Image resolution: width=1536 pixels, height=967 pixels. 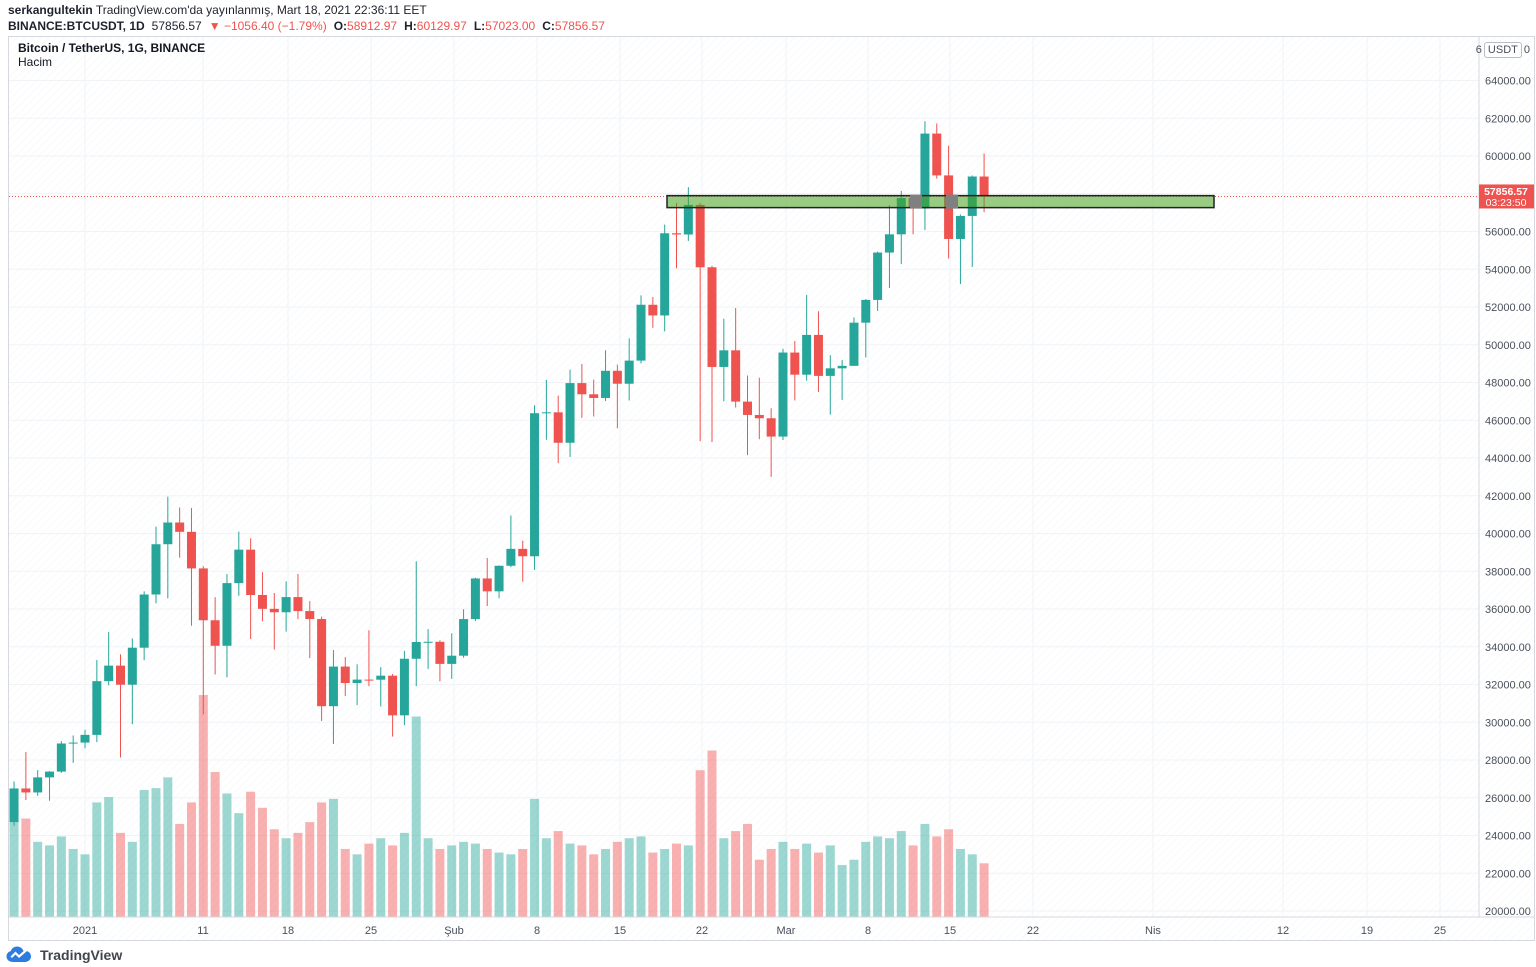 I want to click on svg-text: 30000.00, so click(x=1508, y=723).